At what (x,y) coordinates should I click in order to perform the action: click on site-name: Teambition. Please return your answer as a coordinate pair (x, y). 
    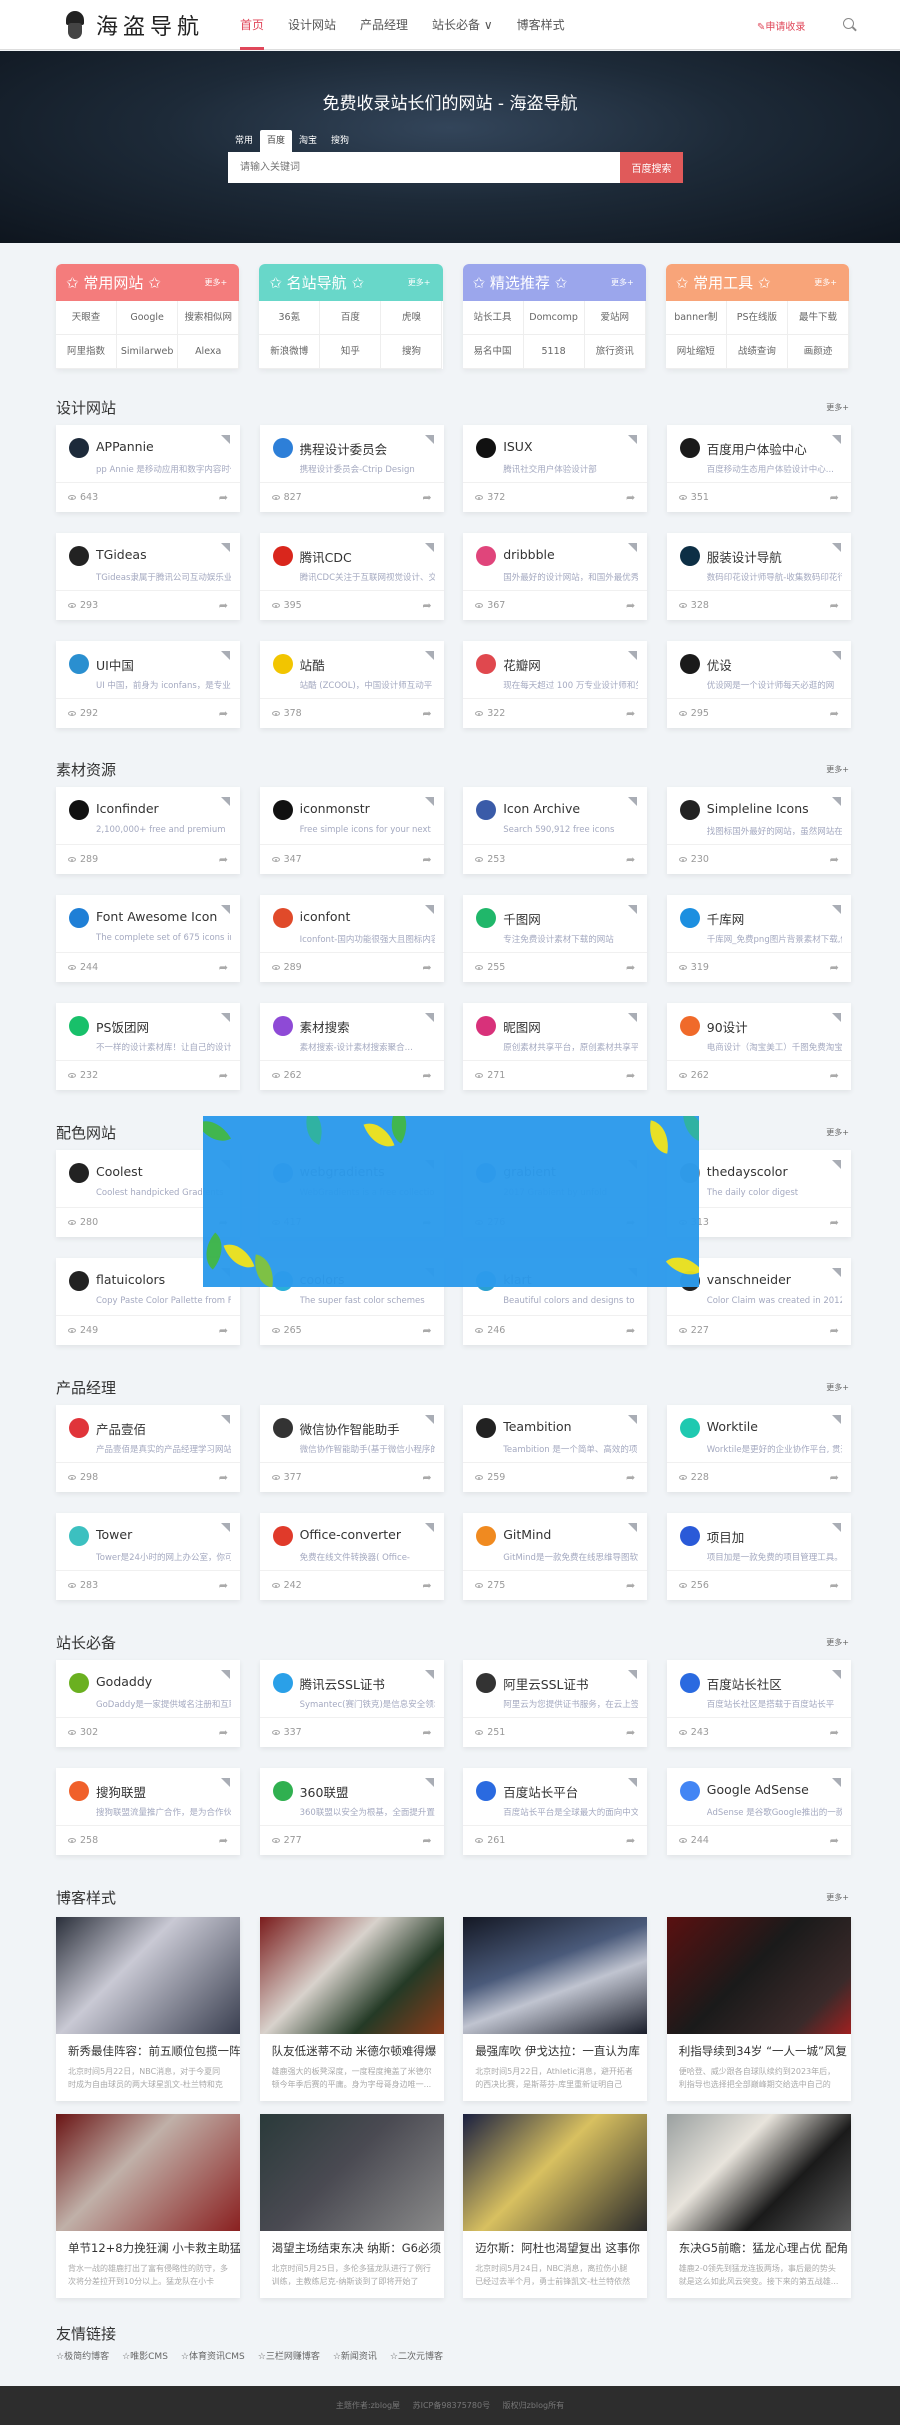
    Looking at the image, I should click on (537, 1426).